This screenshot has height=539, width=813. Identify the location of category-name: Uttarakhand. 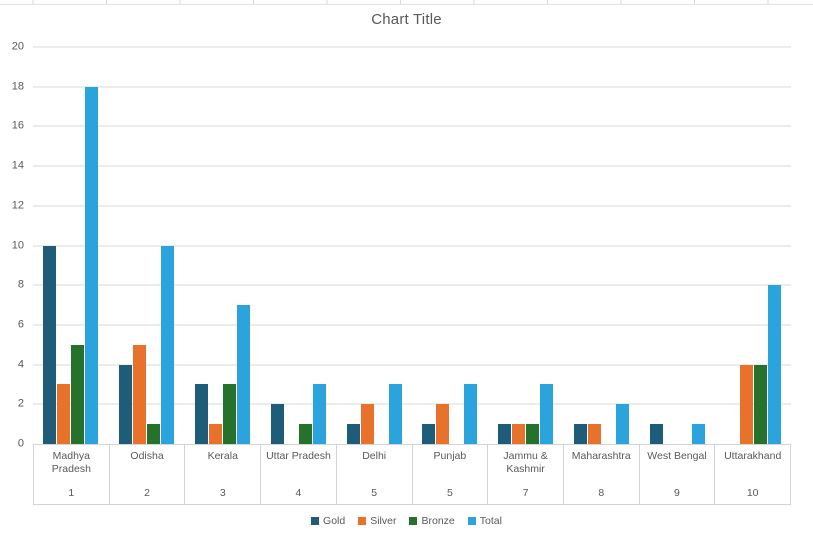
(753, 456).